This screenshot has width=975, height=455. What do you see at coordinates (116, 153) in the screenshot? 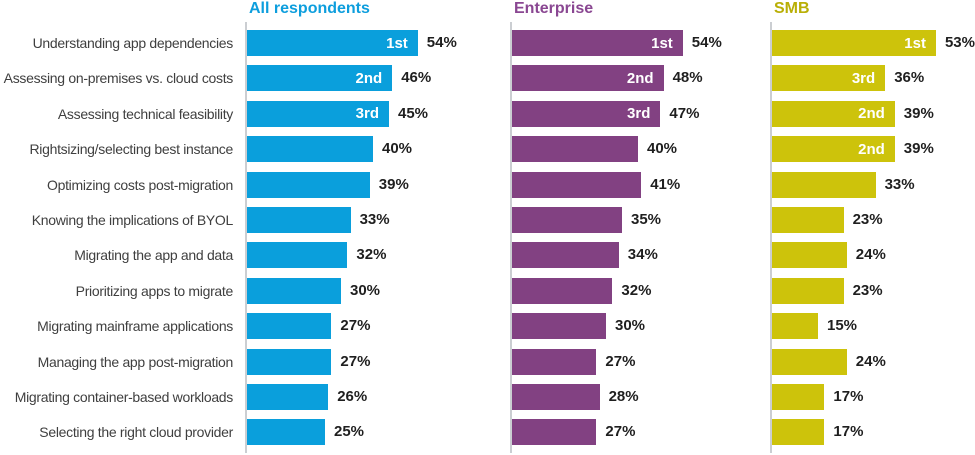
I see `category-label-row: Rightsizing/selecting best instance` at bounding box center [116, 153].